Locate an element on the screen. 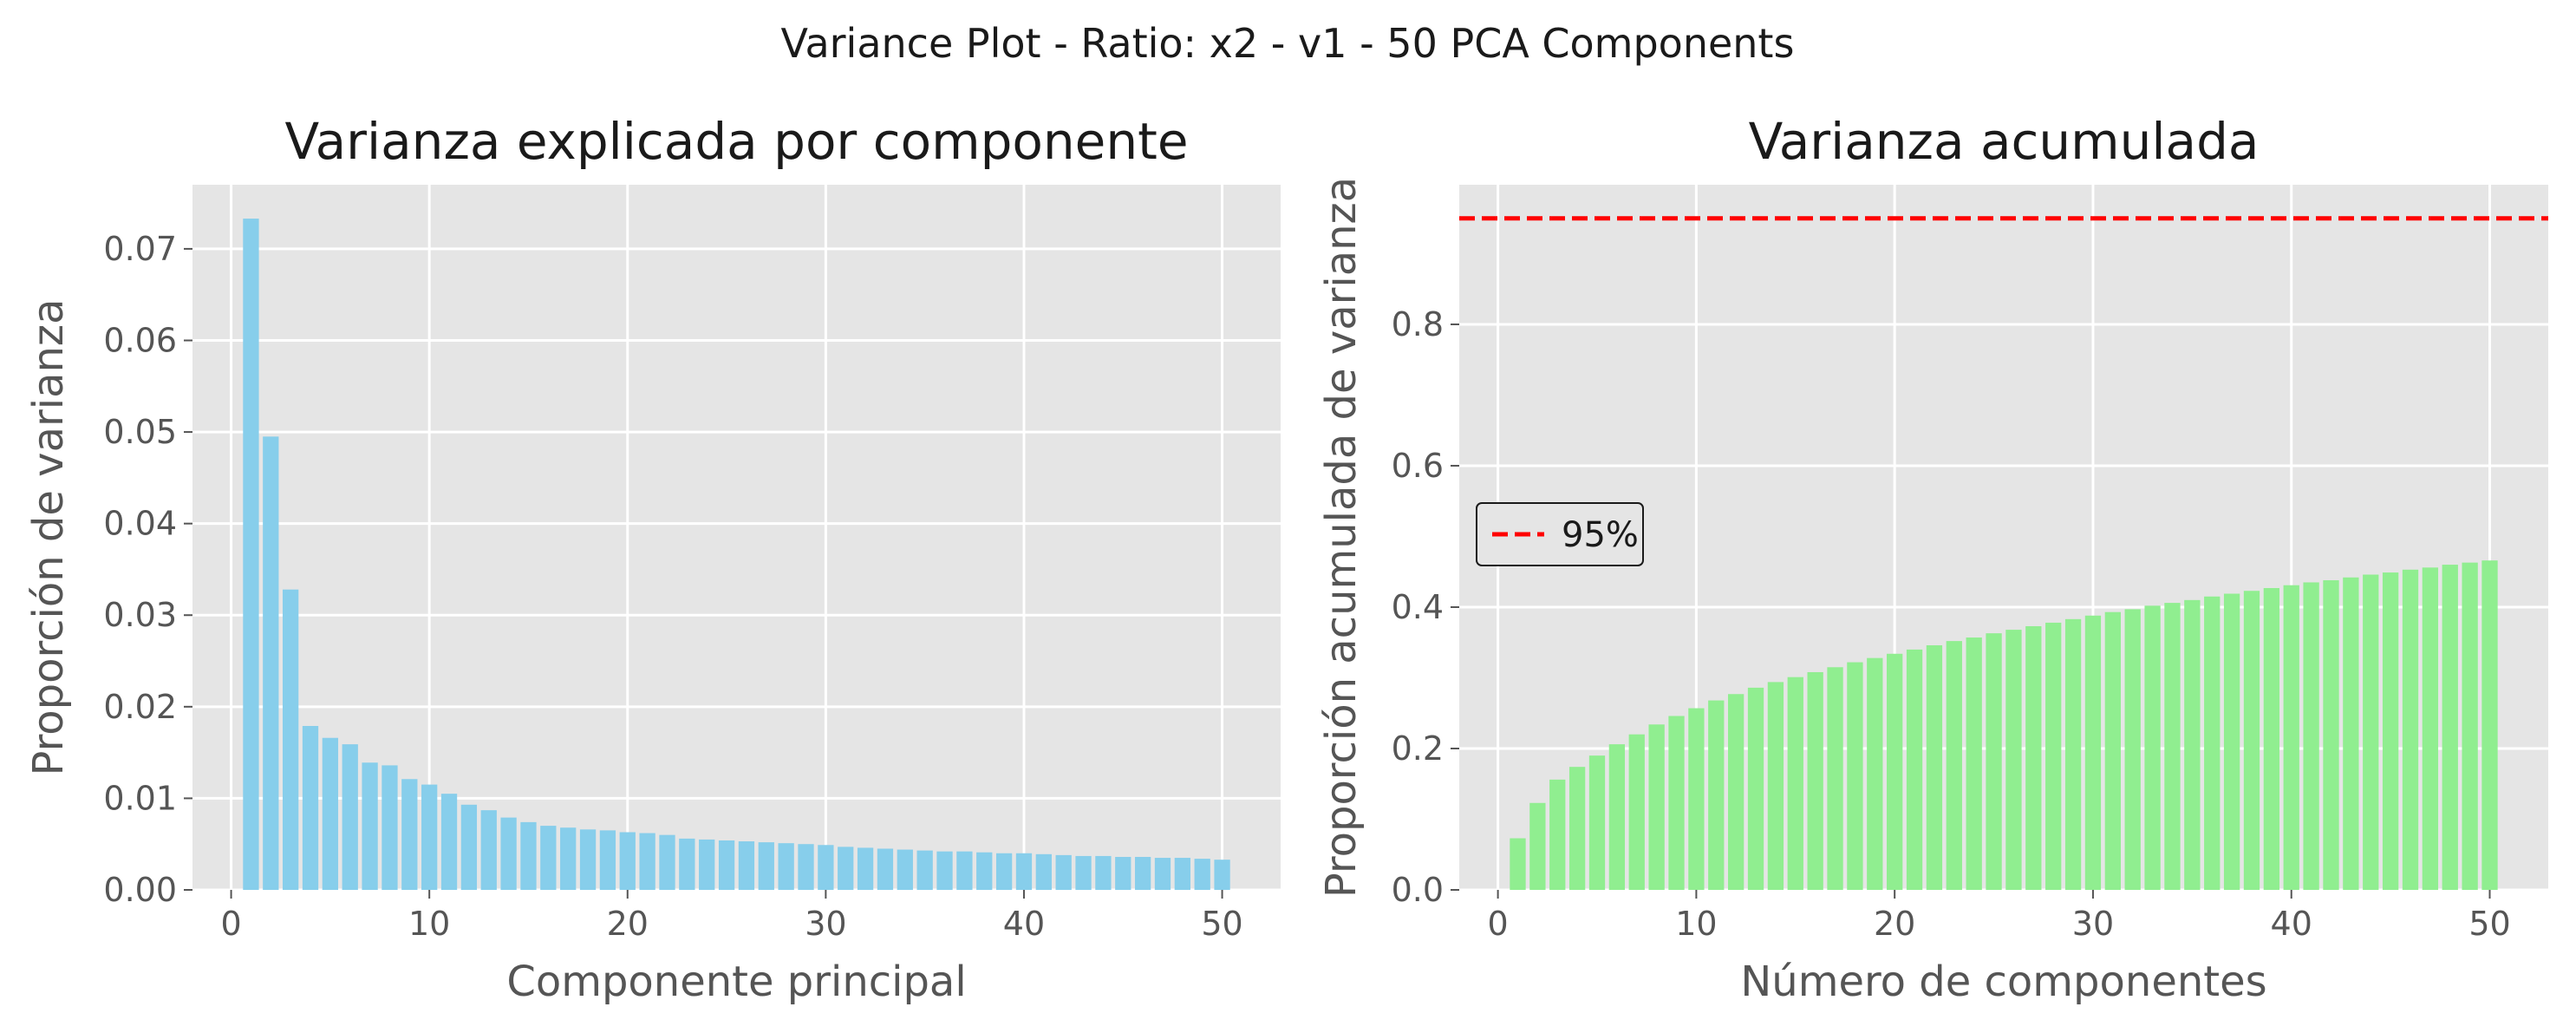 The height and width of the screenshot is (1033, 2576). y-tick-label: 0.6 is located at coordinates (1418, 466).